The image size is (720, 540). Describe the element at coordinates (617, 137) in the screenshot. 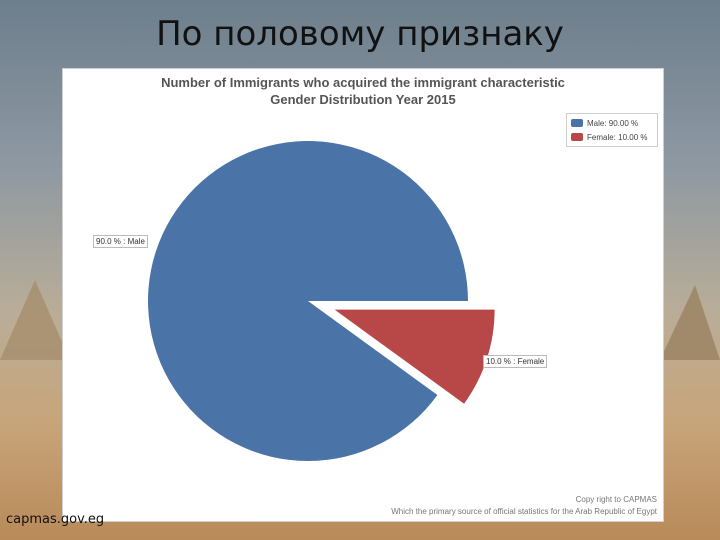

I see `legend-label-female: Female: 10.00 %` at that location.